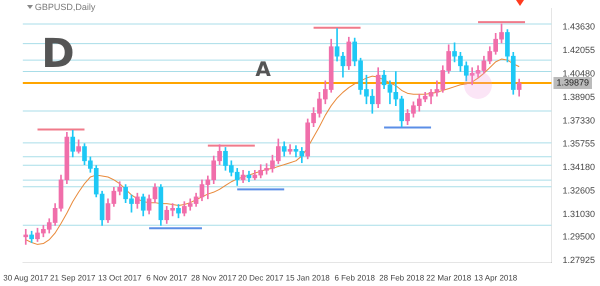  Describe the element at coordinates (308, 277) in the screenshot. I see `x-tick-label: 15 Jan 2018` at that location.